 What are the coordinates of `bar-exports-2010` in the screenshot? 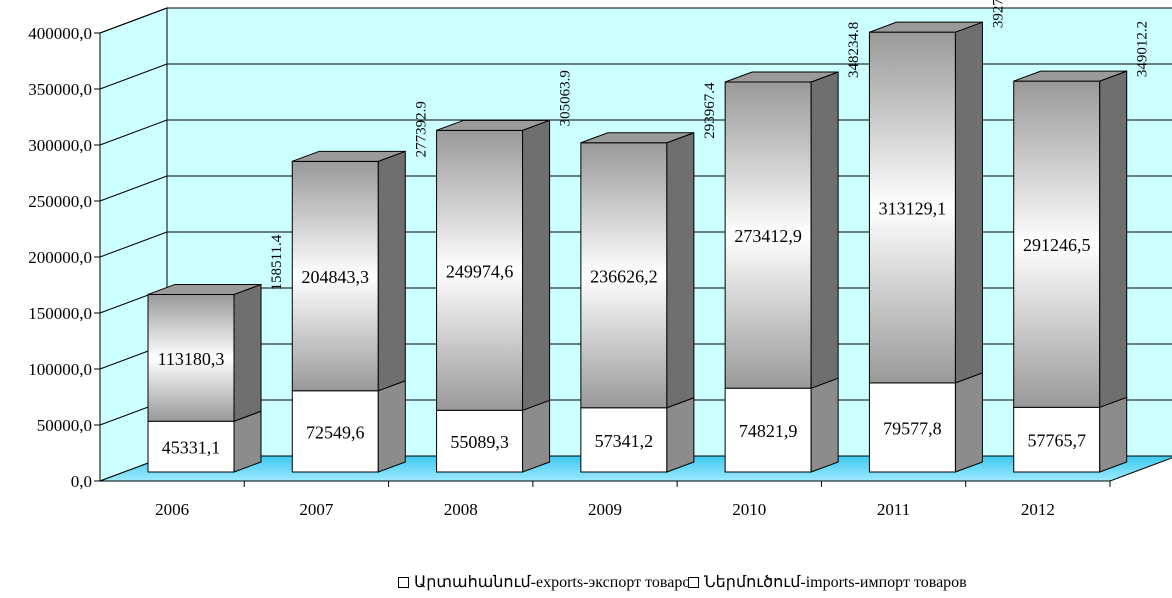 It's located at (781, 425).